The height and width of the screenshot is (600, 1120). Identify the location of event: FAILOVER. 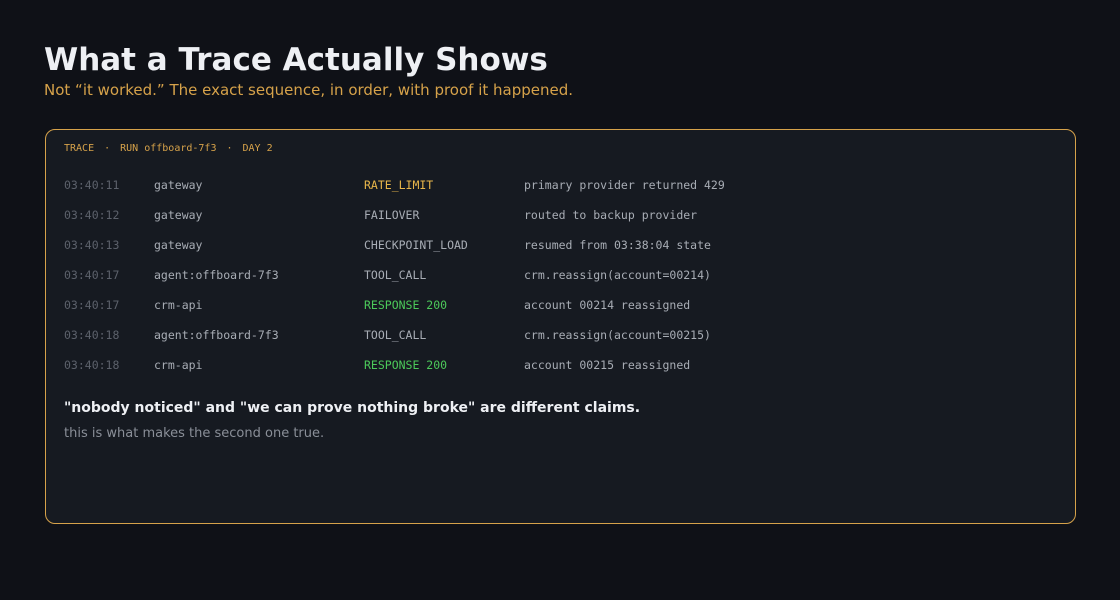
(392, 215).